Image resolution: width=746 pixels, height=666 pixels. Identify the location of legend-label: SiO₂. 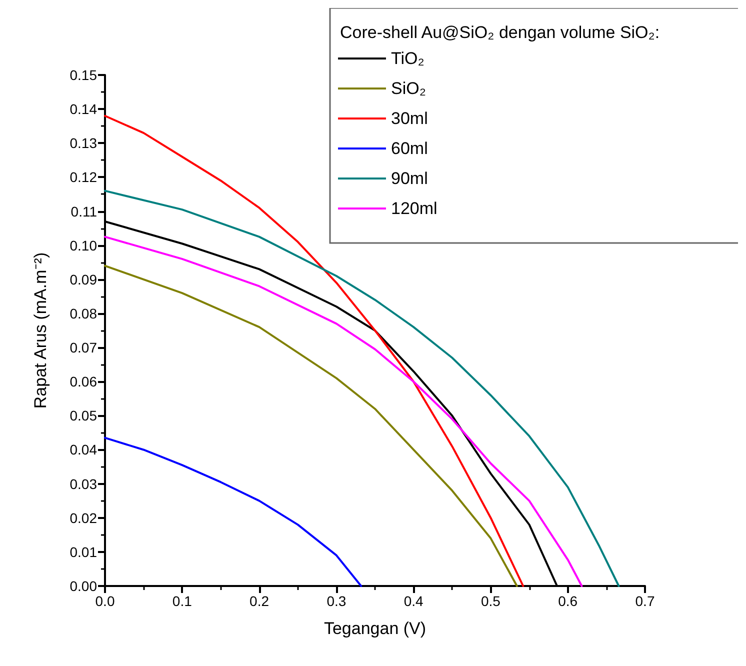
(408, 88).